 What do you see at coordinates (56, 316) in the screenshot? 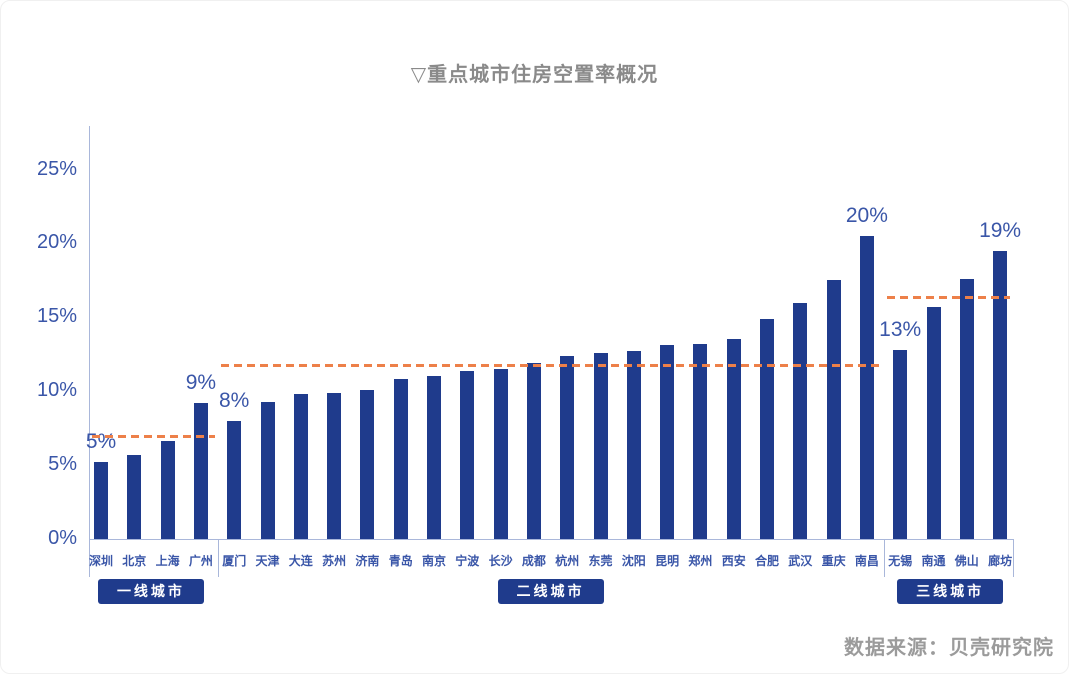
I see `y-tick-label: 15%` at bounding box center [56, 316].